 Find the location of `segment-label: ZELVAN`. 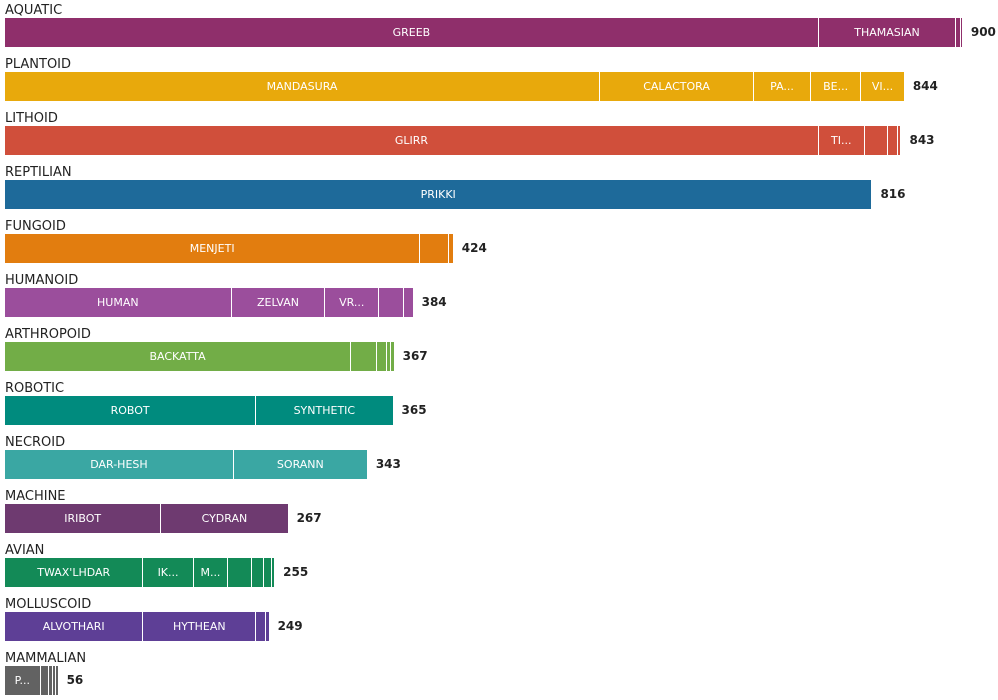

segment-label: ZELVAN is located at coordinates (278, 302).